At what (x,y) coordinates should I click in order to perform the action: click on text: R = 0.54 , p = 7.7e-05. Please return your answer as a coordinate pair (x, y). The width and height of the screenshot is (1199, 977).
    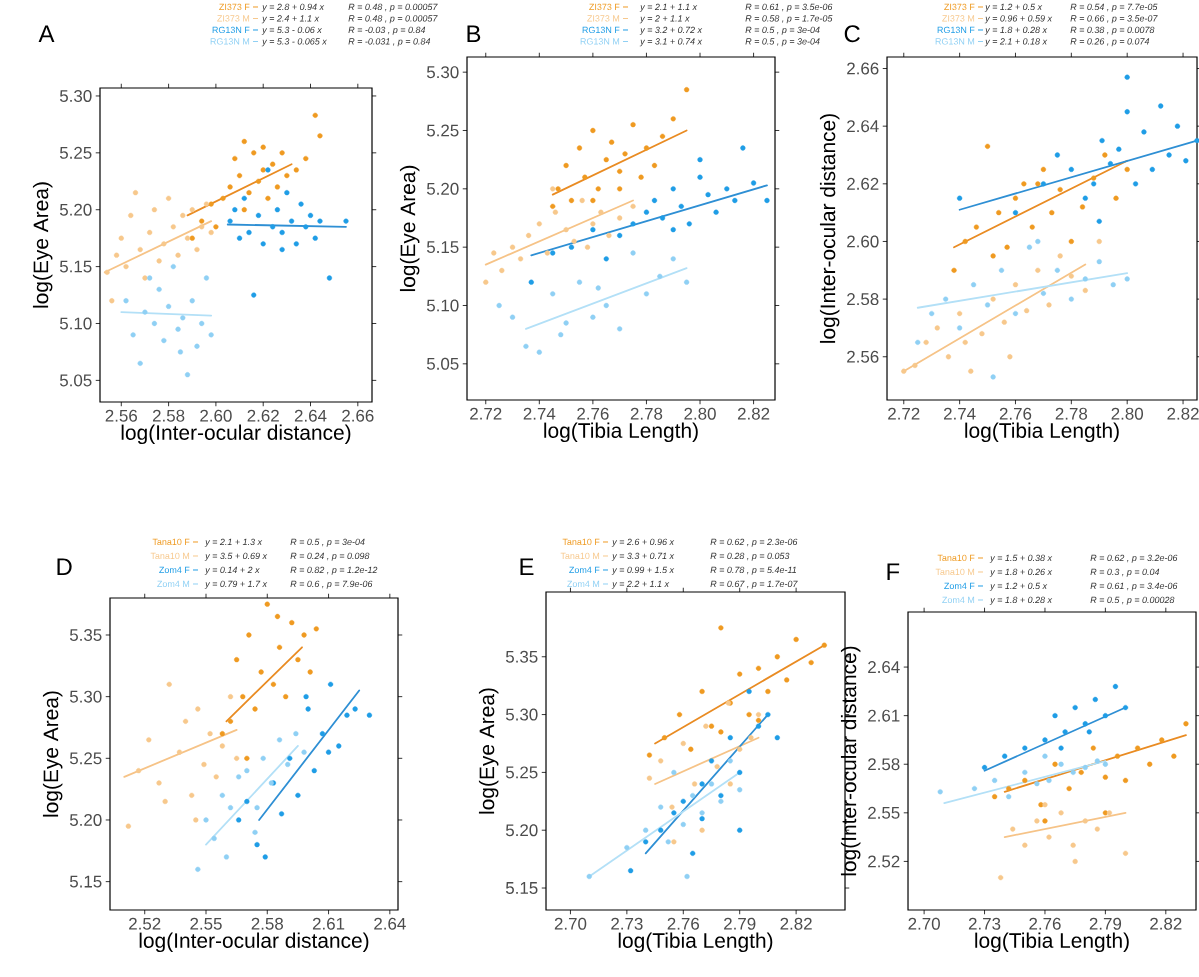
    Looking at the image, I should click on (1114, 7).